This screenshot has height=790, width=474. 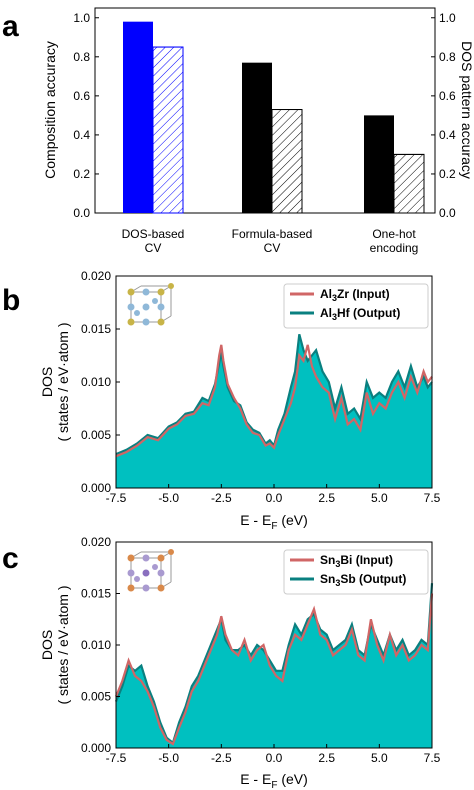 What do you see at coordinates (443, 115) in the screenshot?
I see `y-axis-ticks-right: 0.0 0.2 0.4 0.6 0.8 1.0` at bounding box center [443, 115].